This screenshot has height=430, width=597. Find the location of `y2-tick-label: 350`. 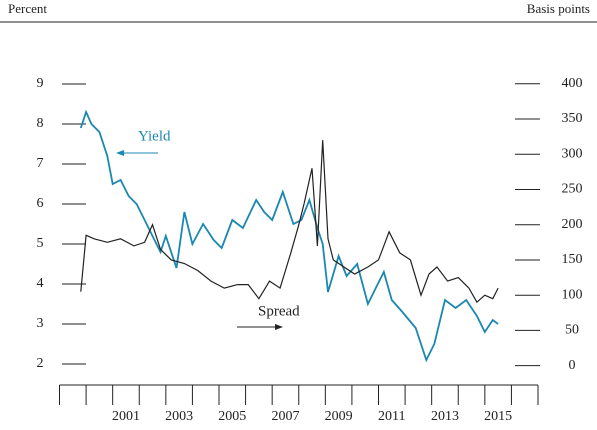

y2-tick-label: 350 is located at coordinates (572, 118).